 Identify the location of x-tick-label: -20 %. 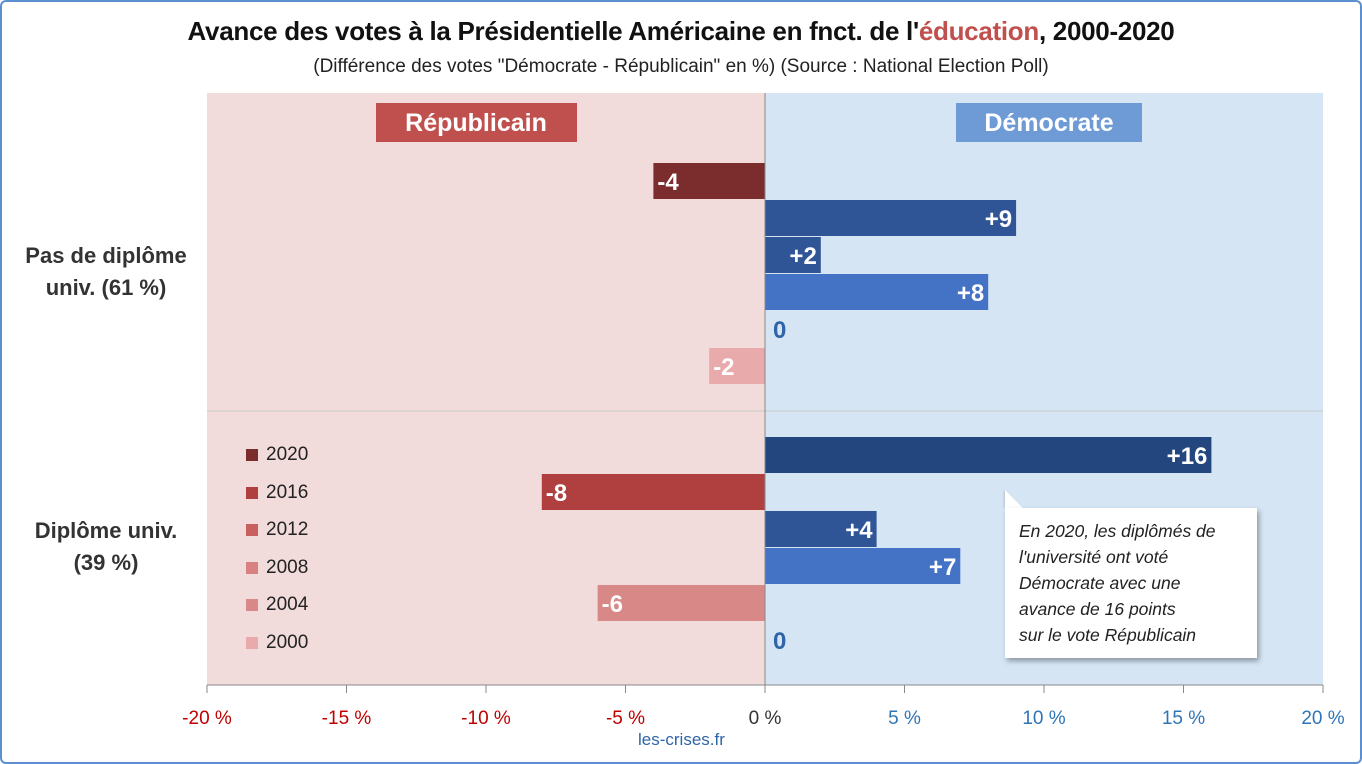
(207, 718).